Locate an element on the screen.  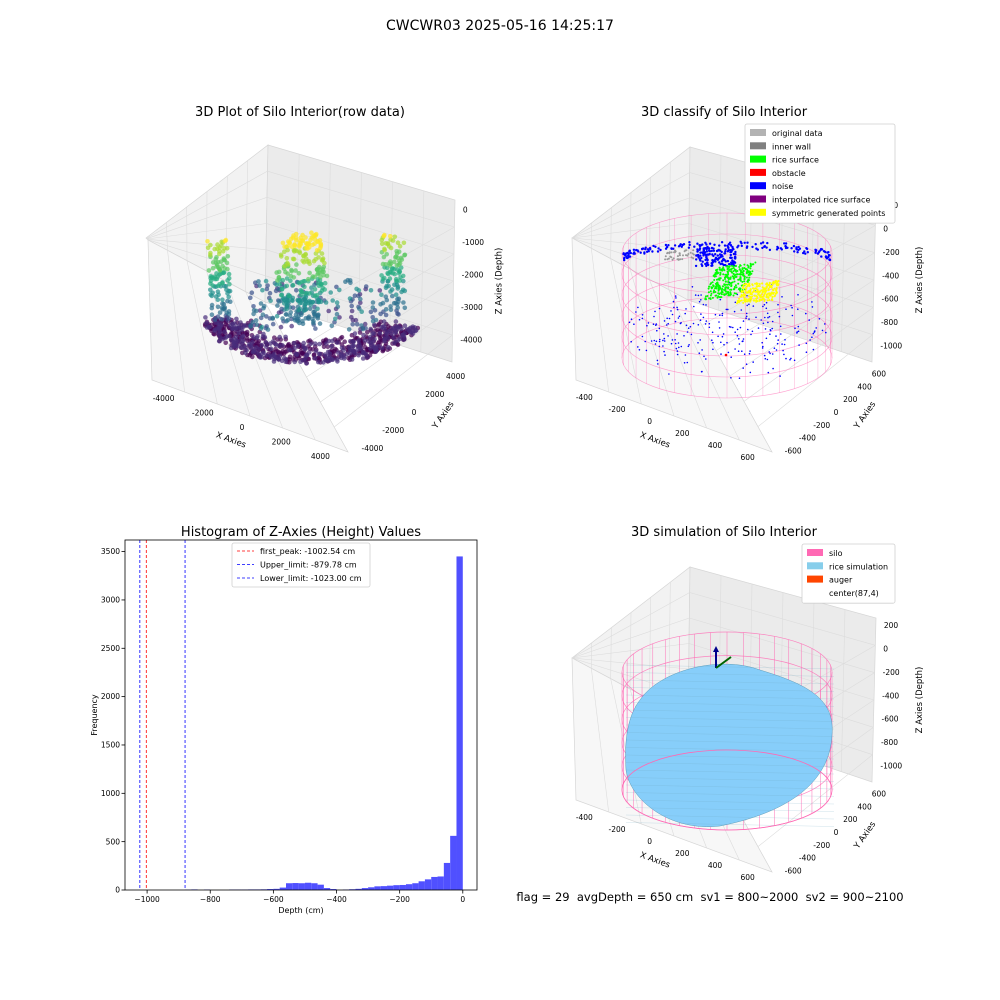
y-axis-label: Y Axies is located at coordinates (865, 415).